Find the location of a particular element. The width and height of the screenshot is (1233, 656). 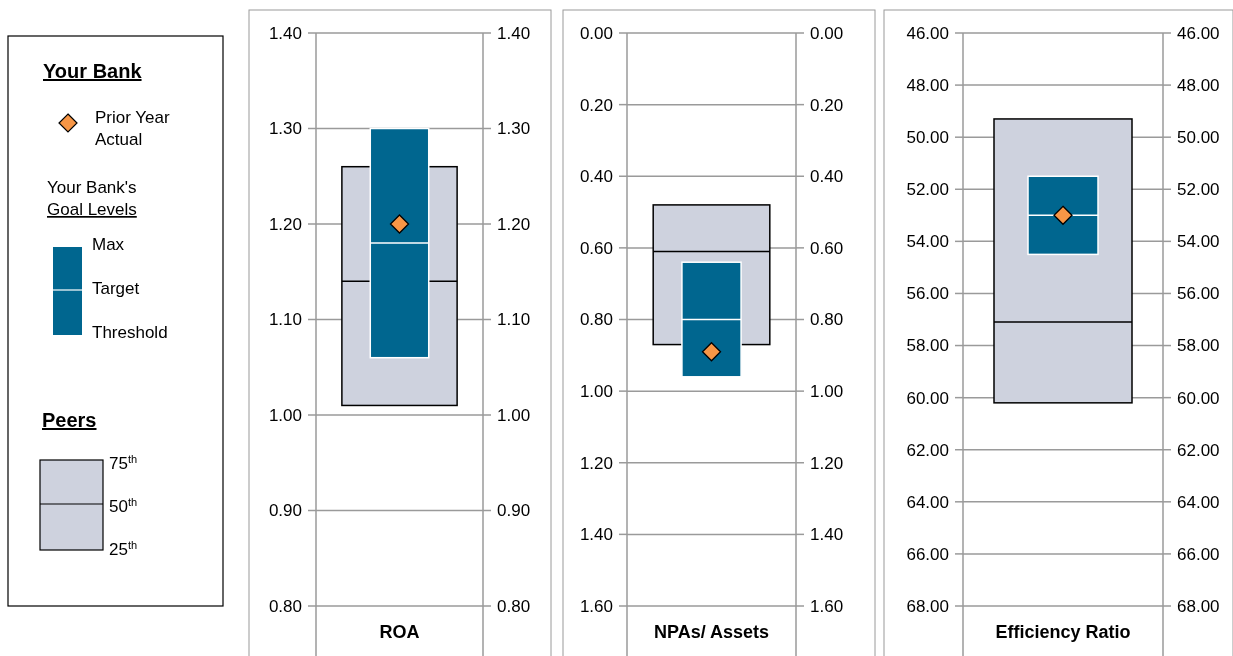

y-tick-label: 68.00 is located at coordinates (927, 606).